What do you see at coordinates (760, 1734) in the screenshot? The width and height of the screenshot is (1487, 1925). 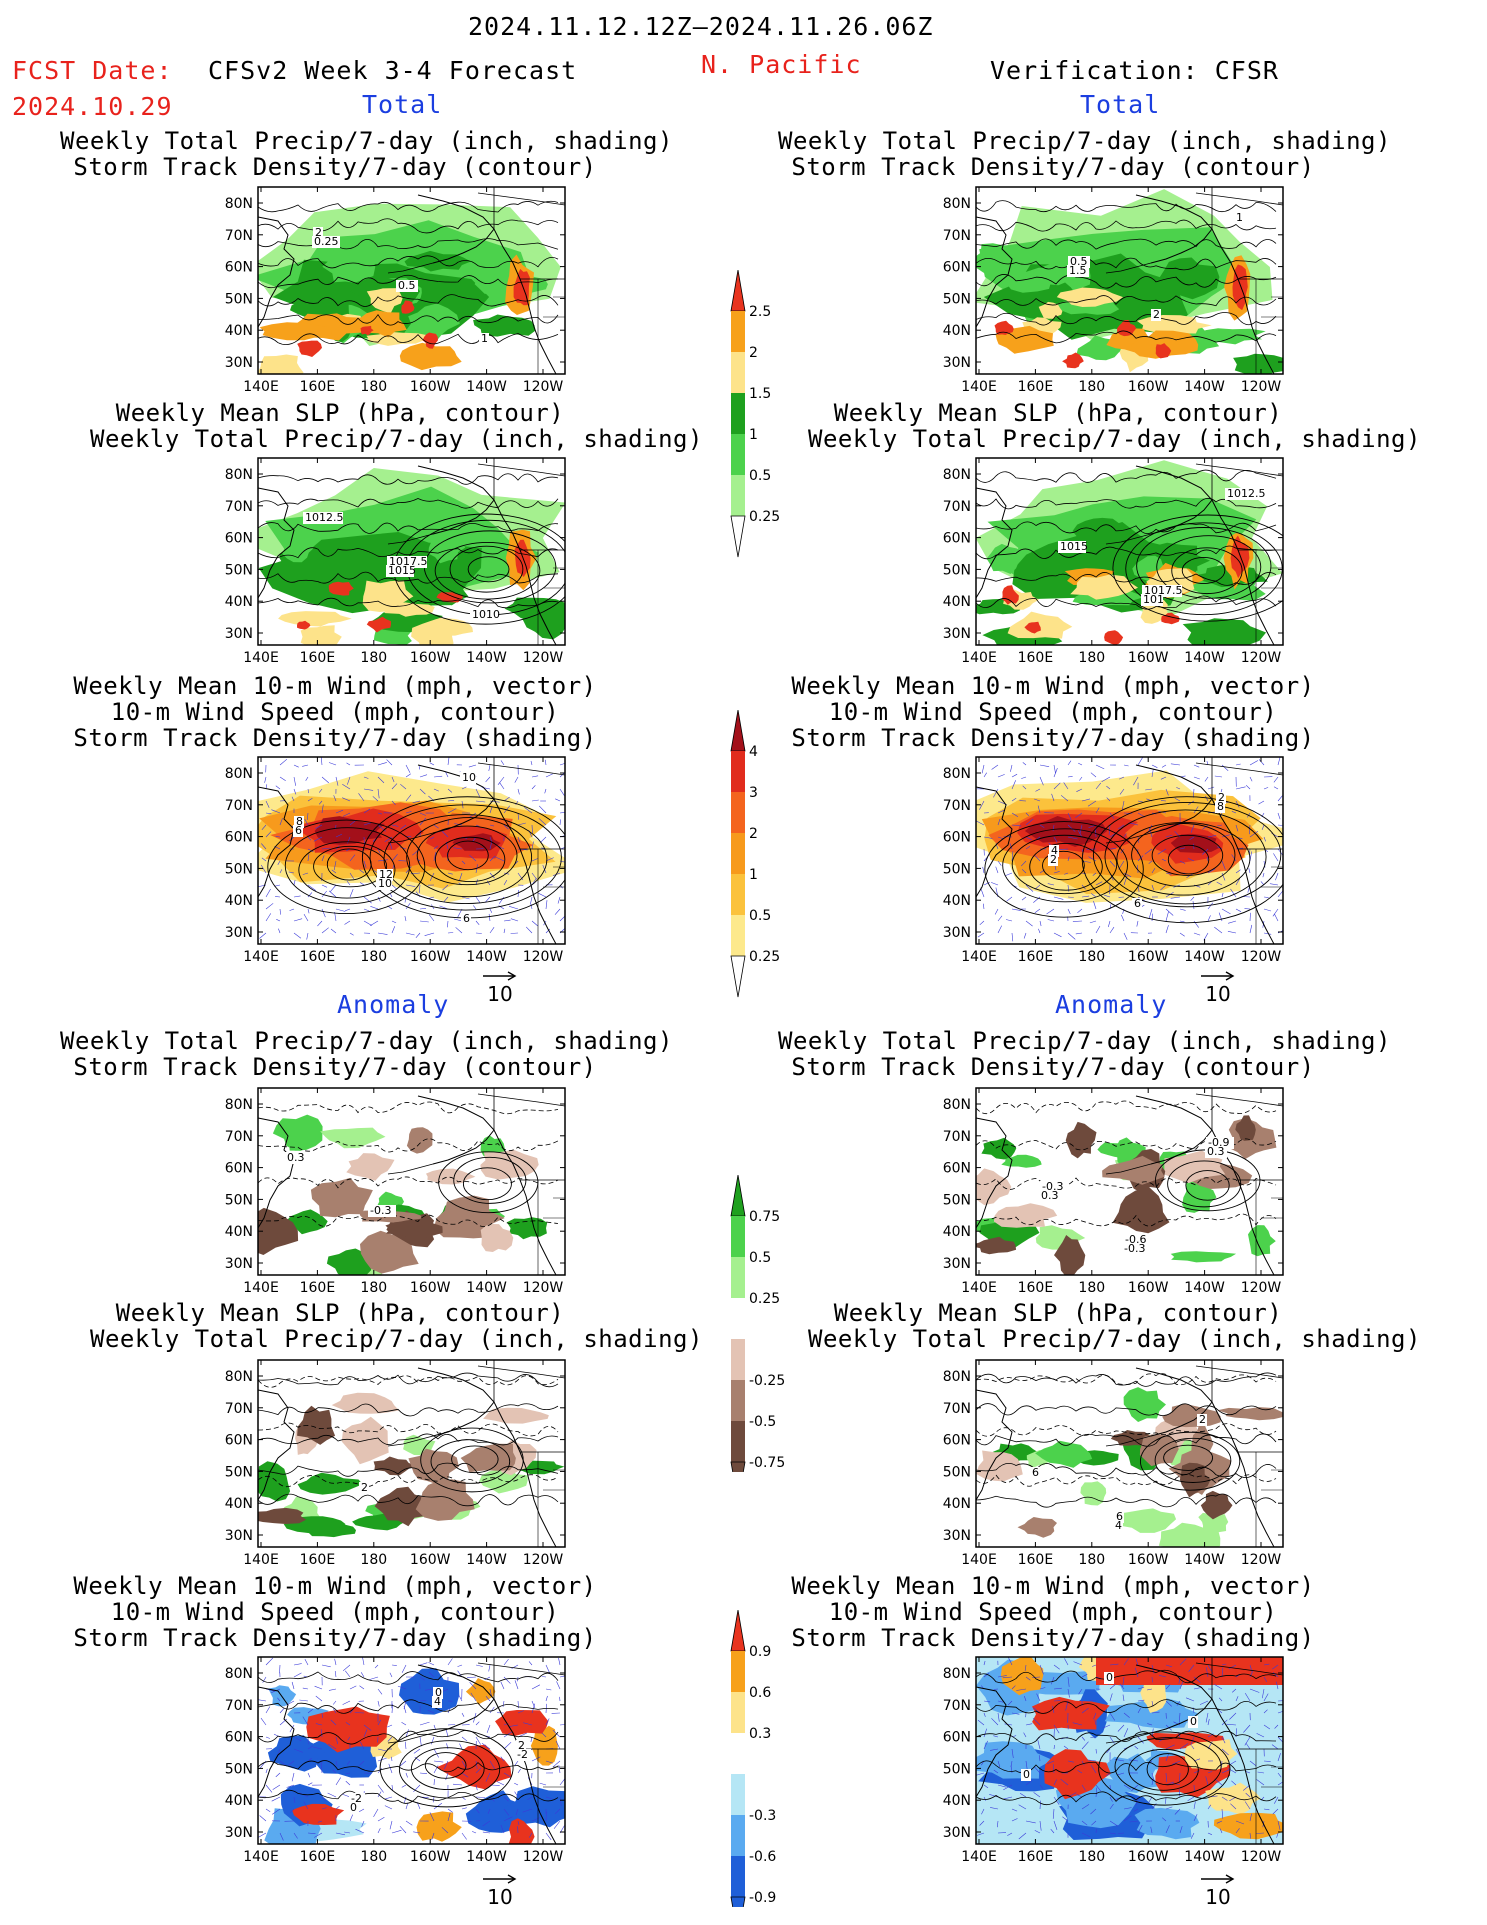 I see `colorbar-label: 0.3` at bounding box center [760, 1734].